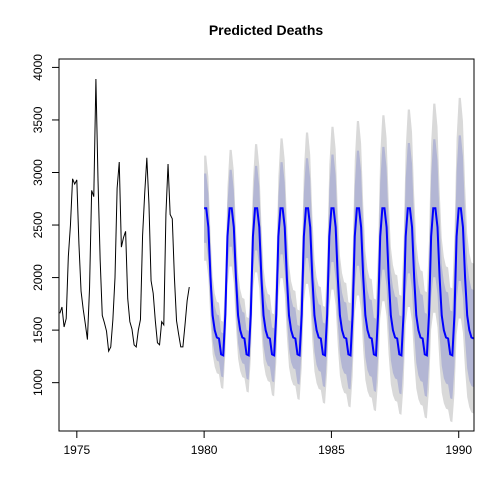  I want to click on y-tick-label: 4000, so click(38, 67).